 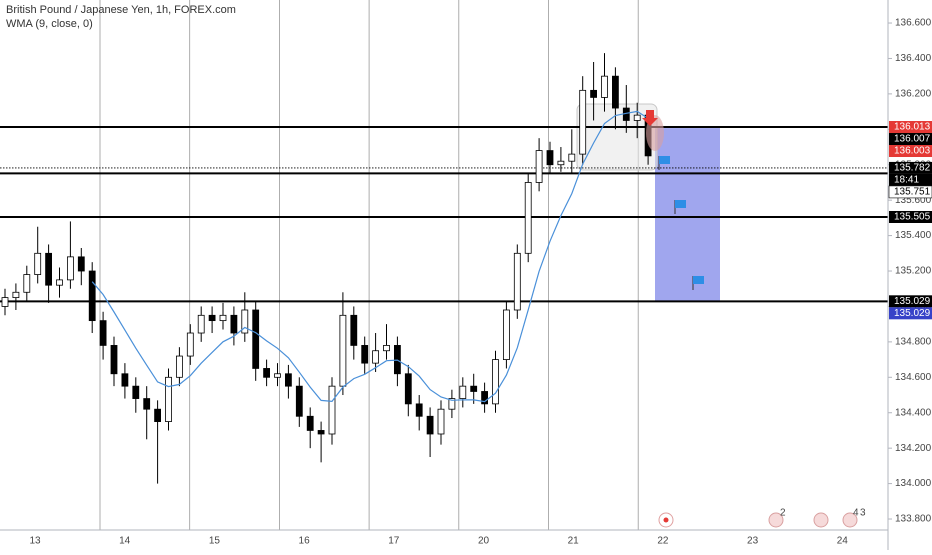 I want to click on badge-count: 2, so click(x=783, y=513).